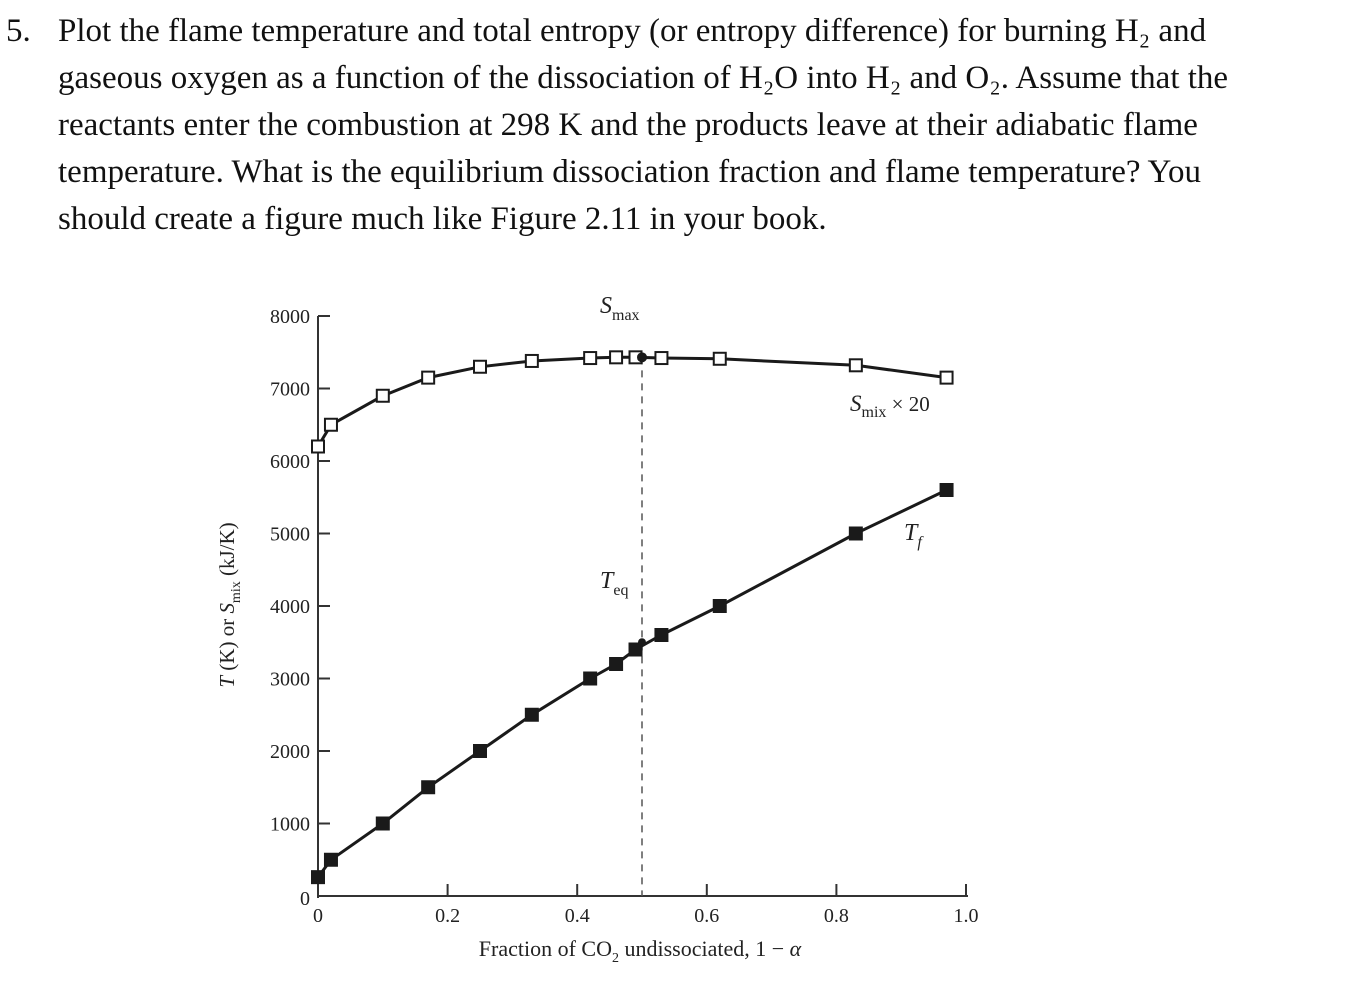  I want to click on y-tick-label: 6000, so click(290, 462).